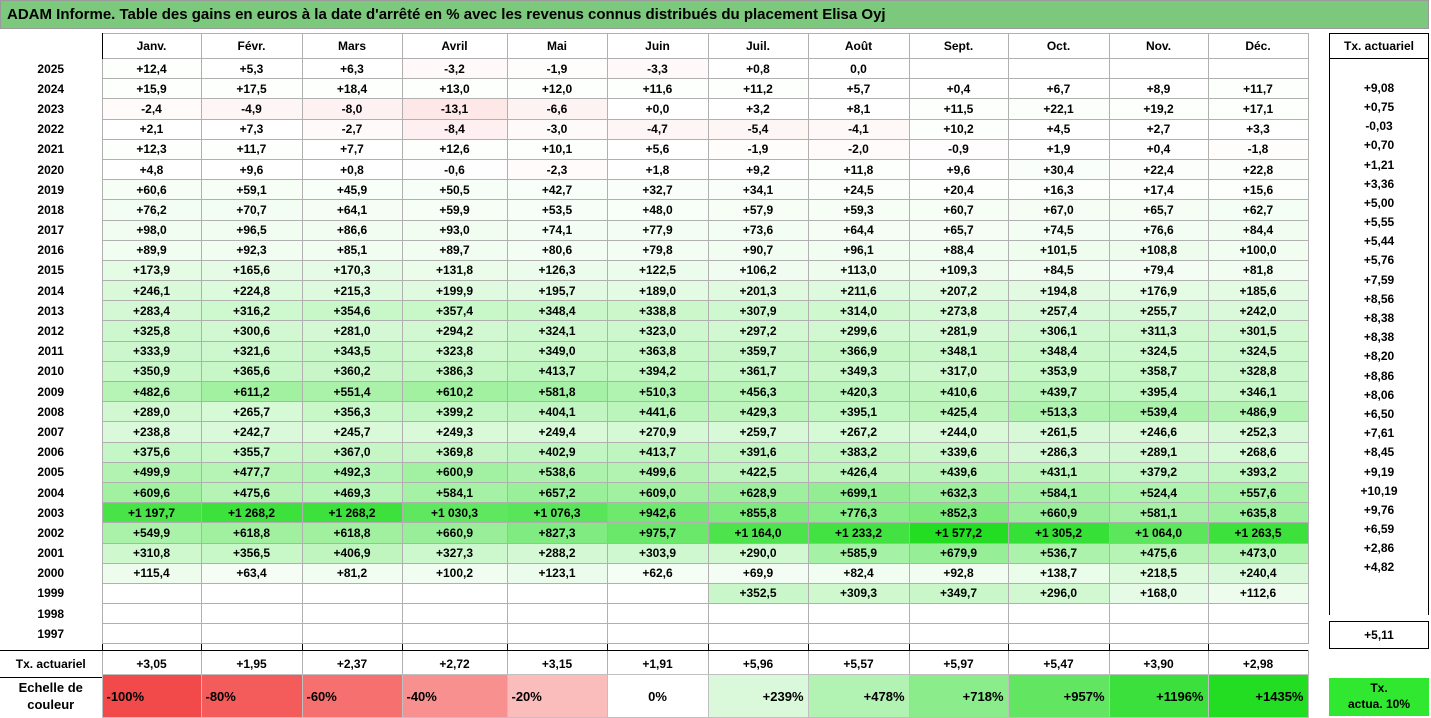  I want to click on gain-cell: +89,7, so click(454, 250).